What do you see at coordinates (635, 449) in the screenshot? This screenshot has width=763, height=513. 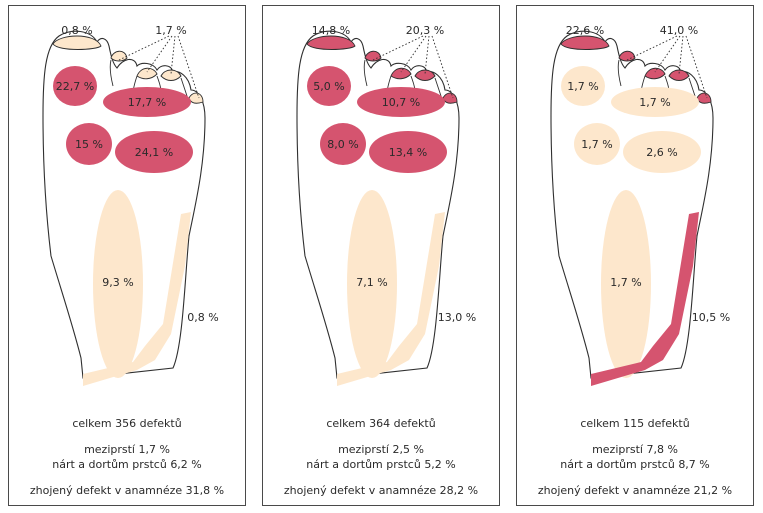 I see `interdigital-share: meziprstí 7,8 %` at bounding box center [635, 449].